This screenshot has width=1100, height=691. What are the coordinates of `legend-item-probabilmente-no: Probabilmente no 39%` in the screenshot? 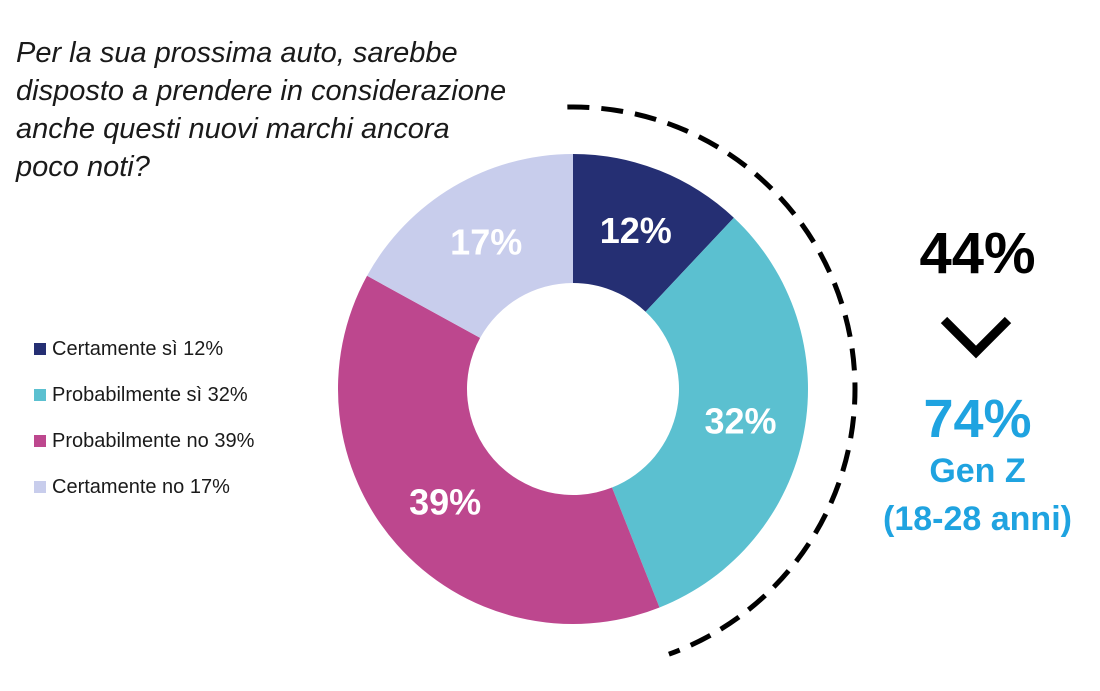 It's located at (144, 441).